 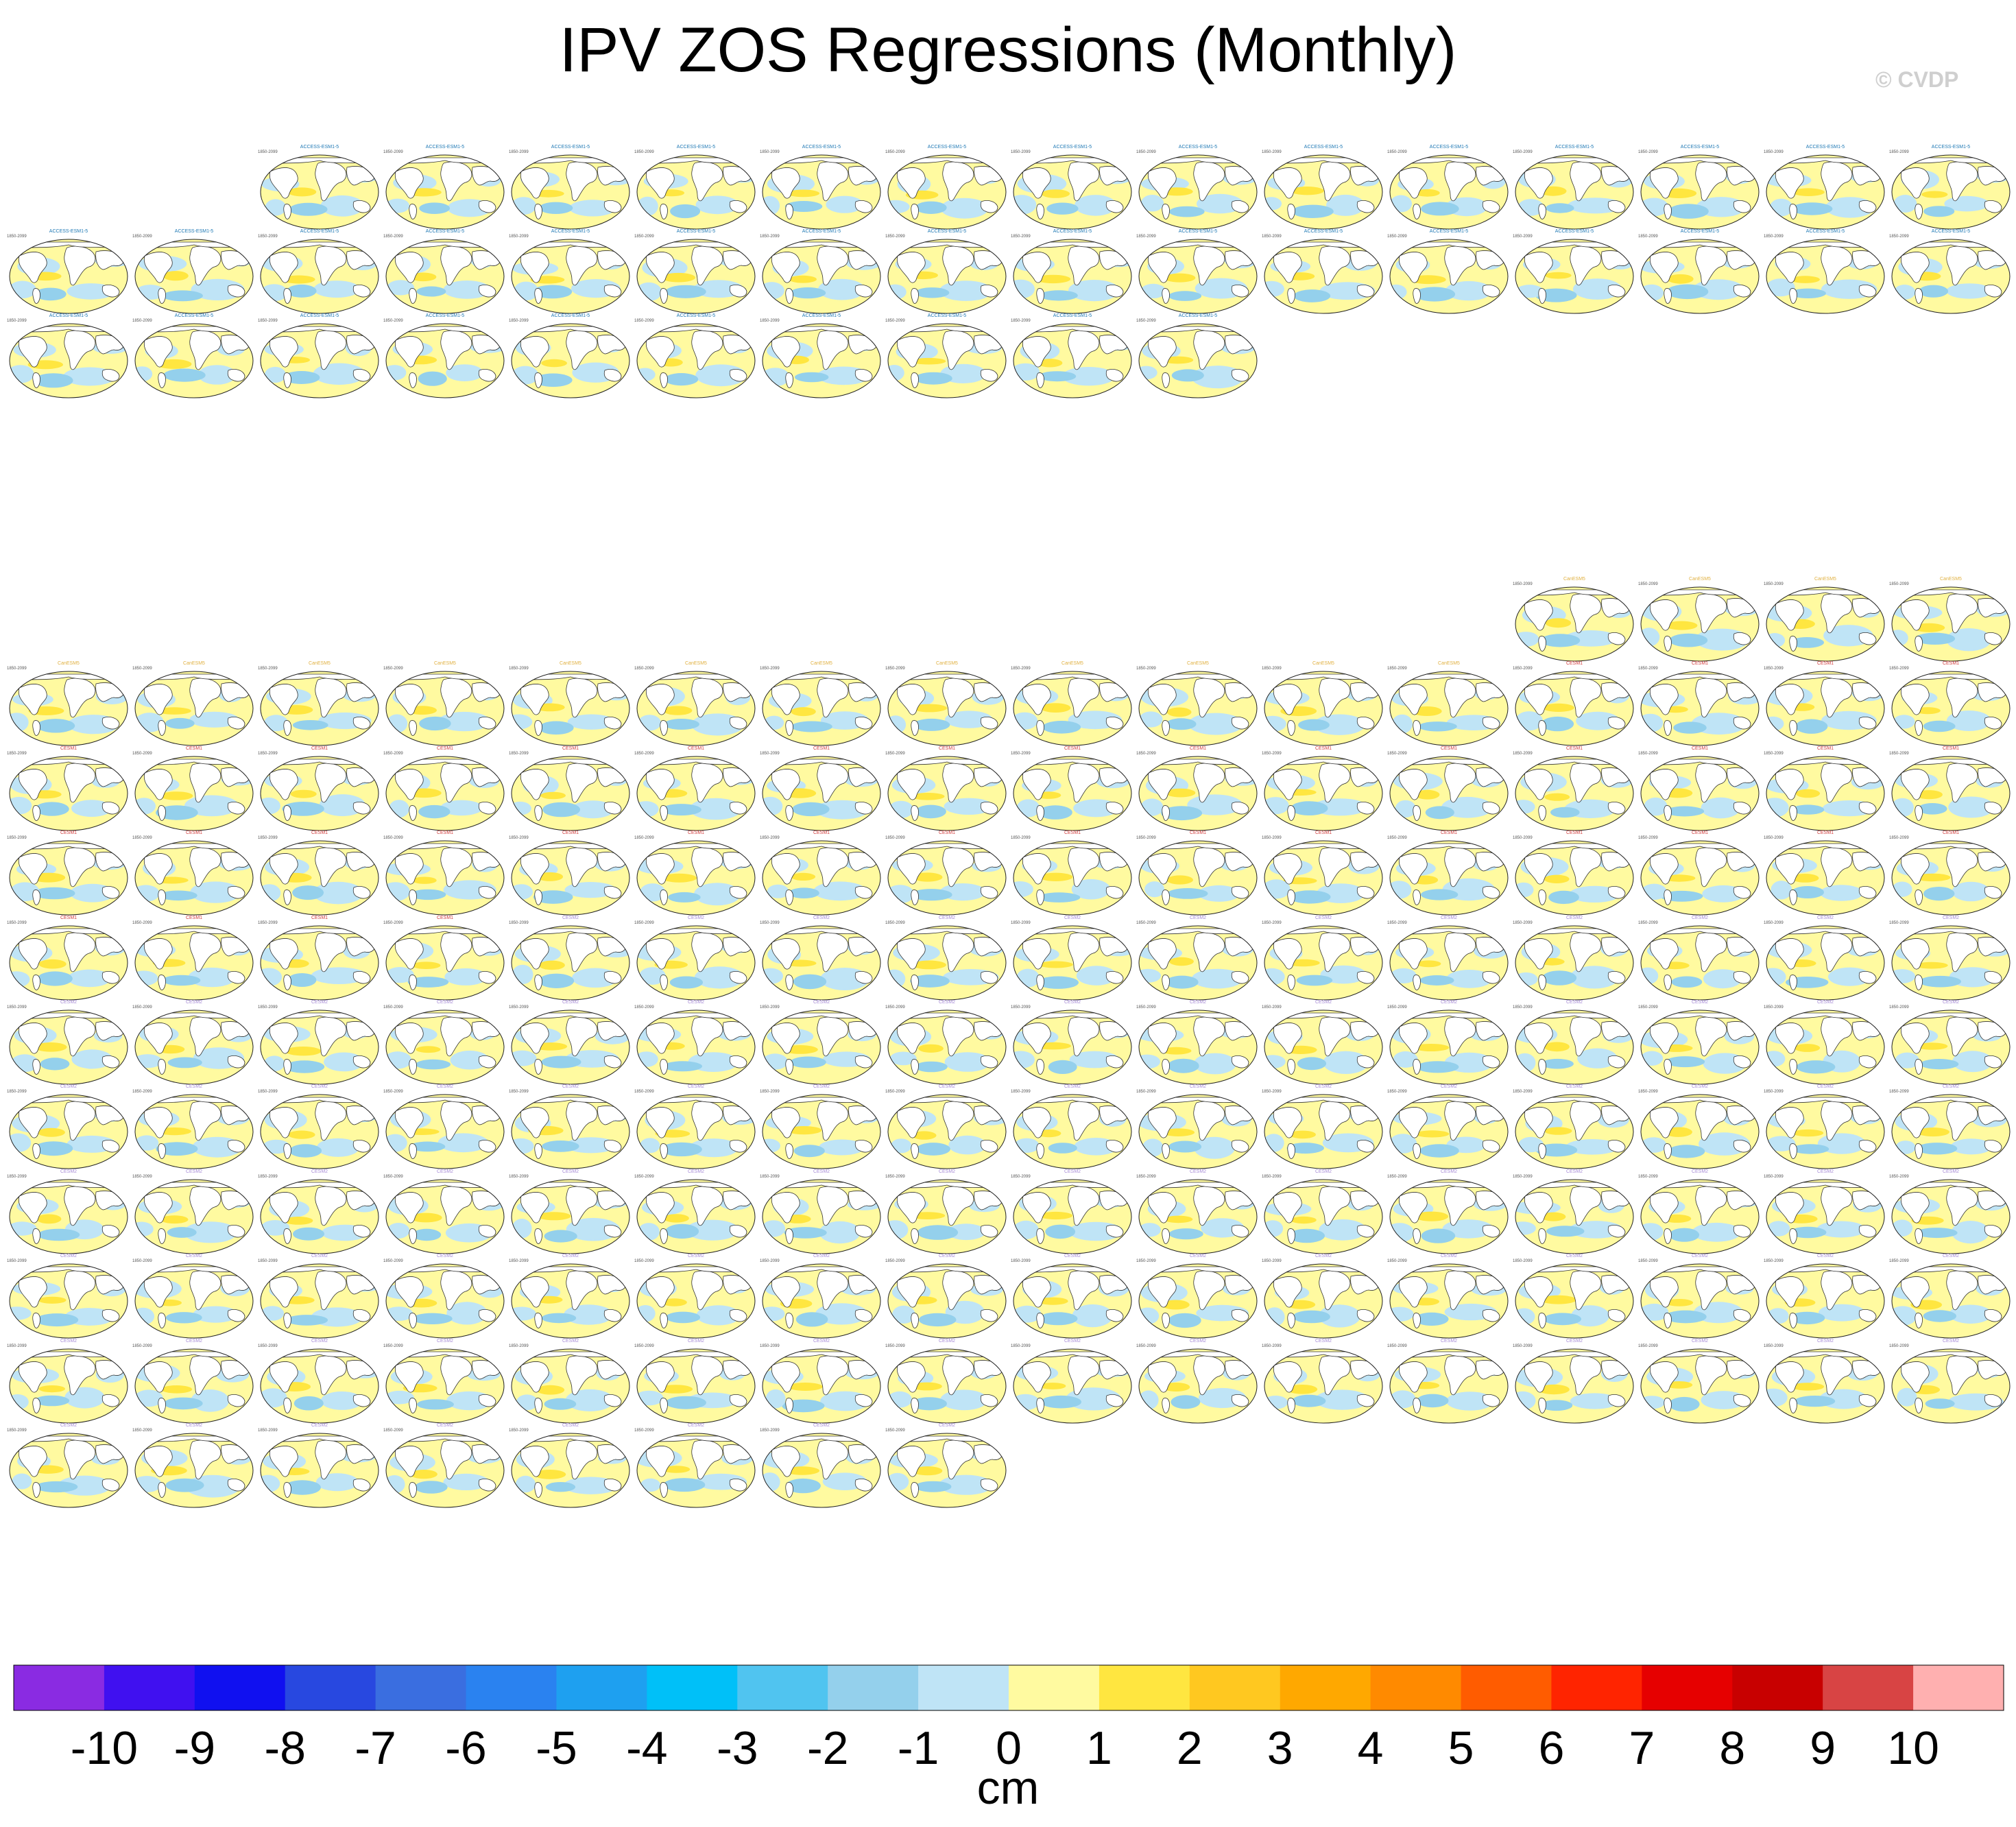 I want to click on cesm2-panel-86: CESM2 1850-2099, so click(x=1198, y=1382).